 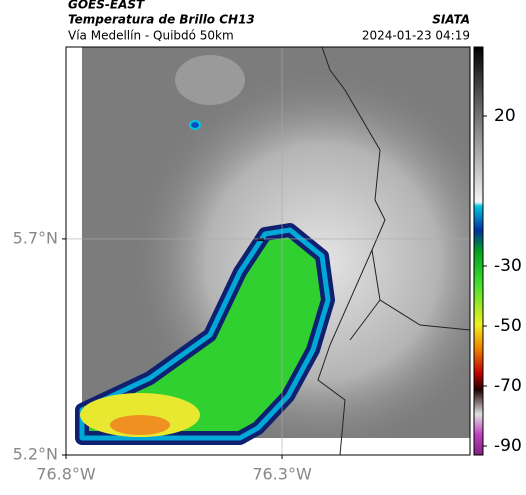 What do you see at coordinates (505, 116) in the screenshot?
I see `colorbar-tick-label: 20` at bounding box center [505, 116].